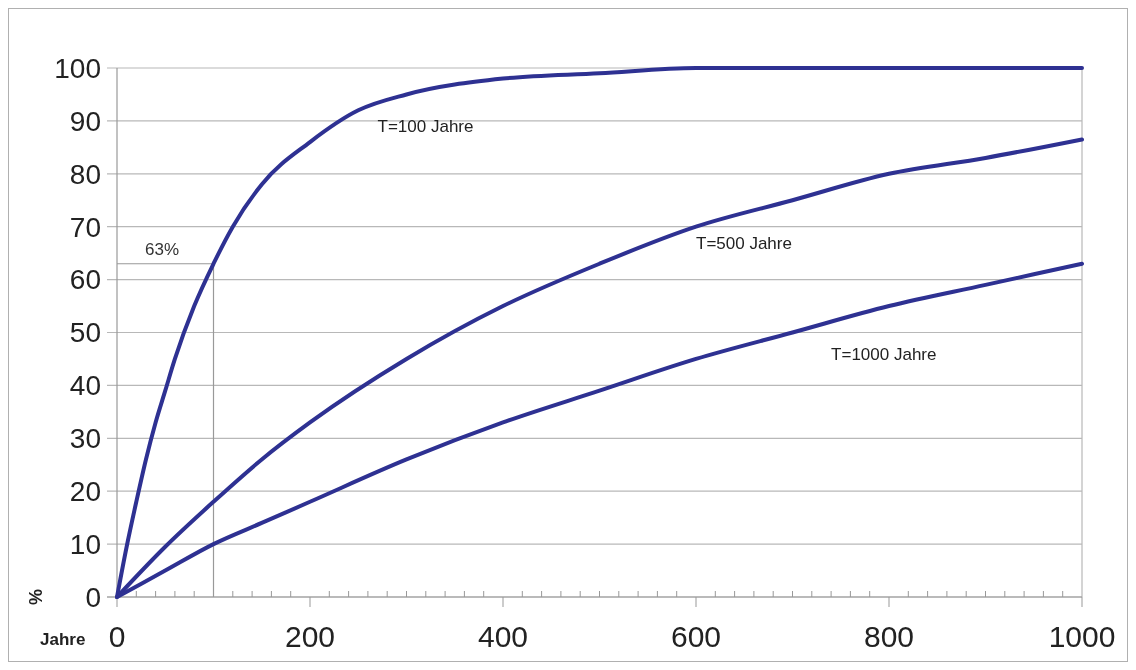 The image size is (1136, 670). What do you see at coordinates (85, 491) in the screenshot?
I see `y-tick-label: 20` at bounding box center [85, 491].